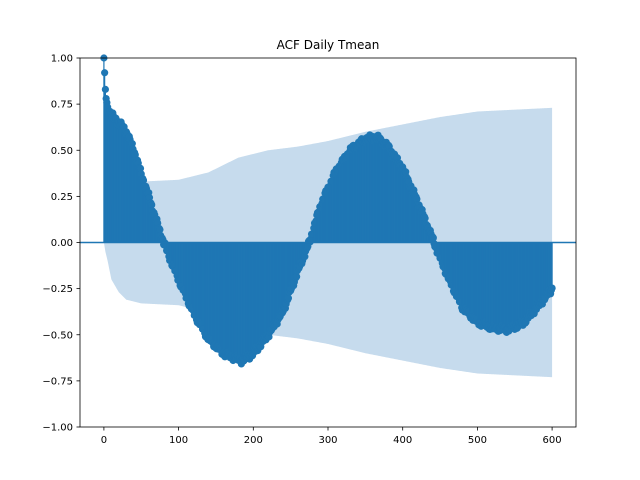 The width and height of the screenshot is (640, 480). Describe the element at coordinates (57, 381) in the screenshot. I see `y-tick-label: −0.75` at that location.